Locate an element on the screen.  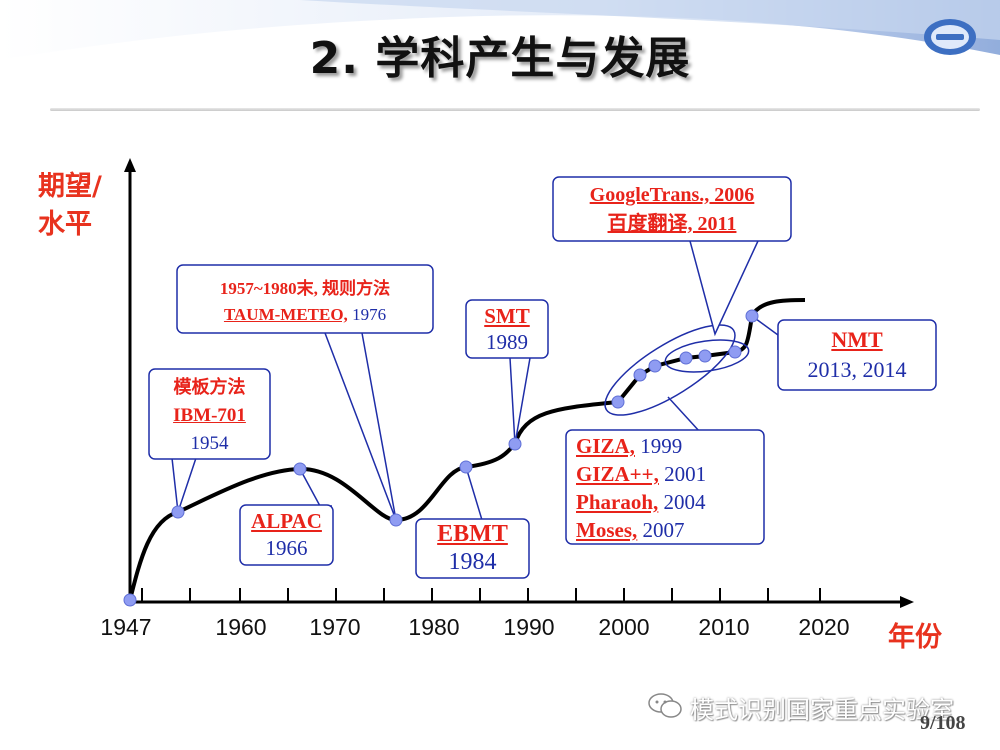
point-1954 is located at coordinates (178, 512).